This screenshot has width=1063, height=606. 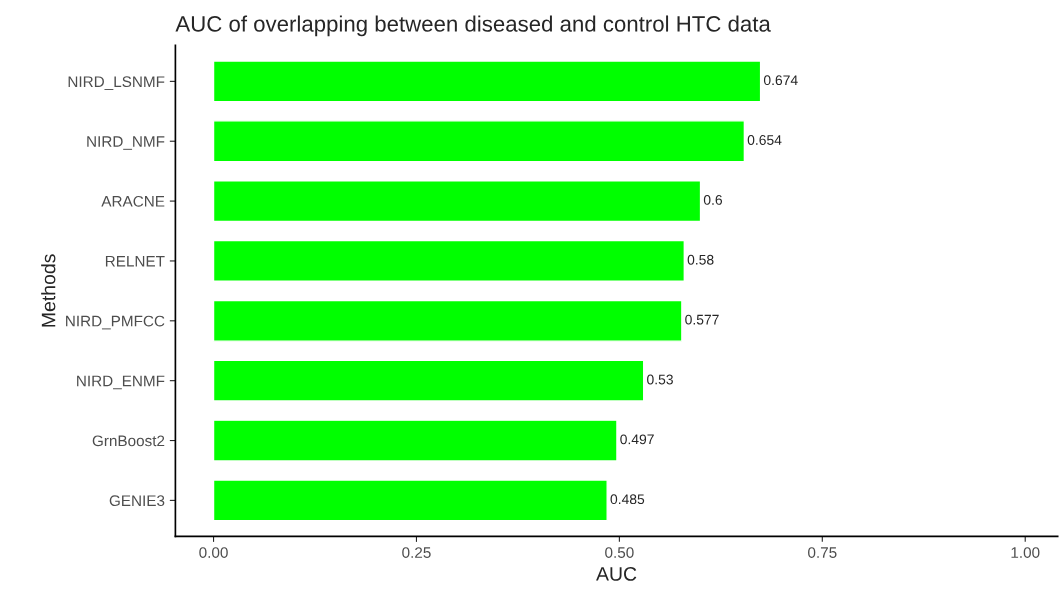 What do you see at coordinates (619, 552) in the screenshot?
I see `x-tick-label: 0.50` at bounding box center [619, 552].